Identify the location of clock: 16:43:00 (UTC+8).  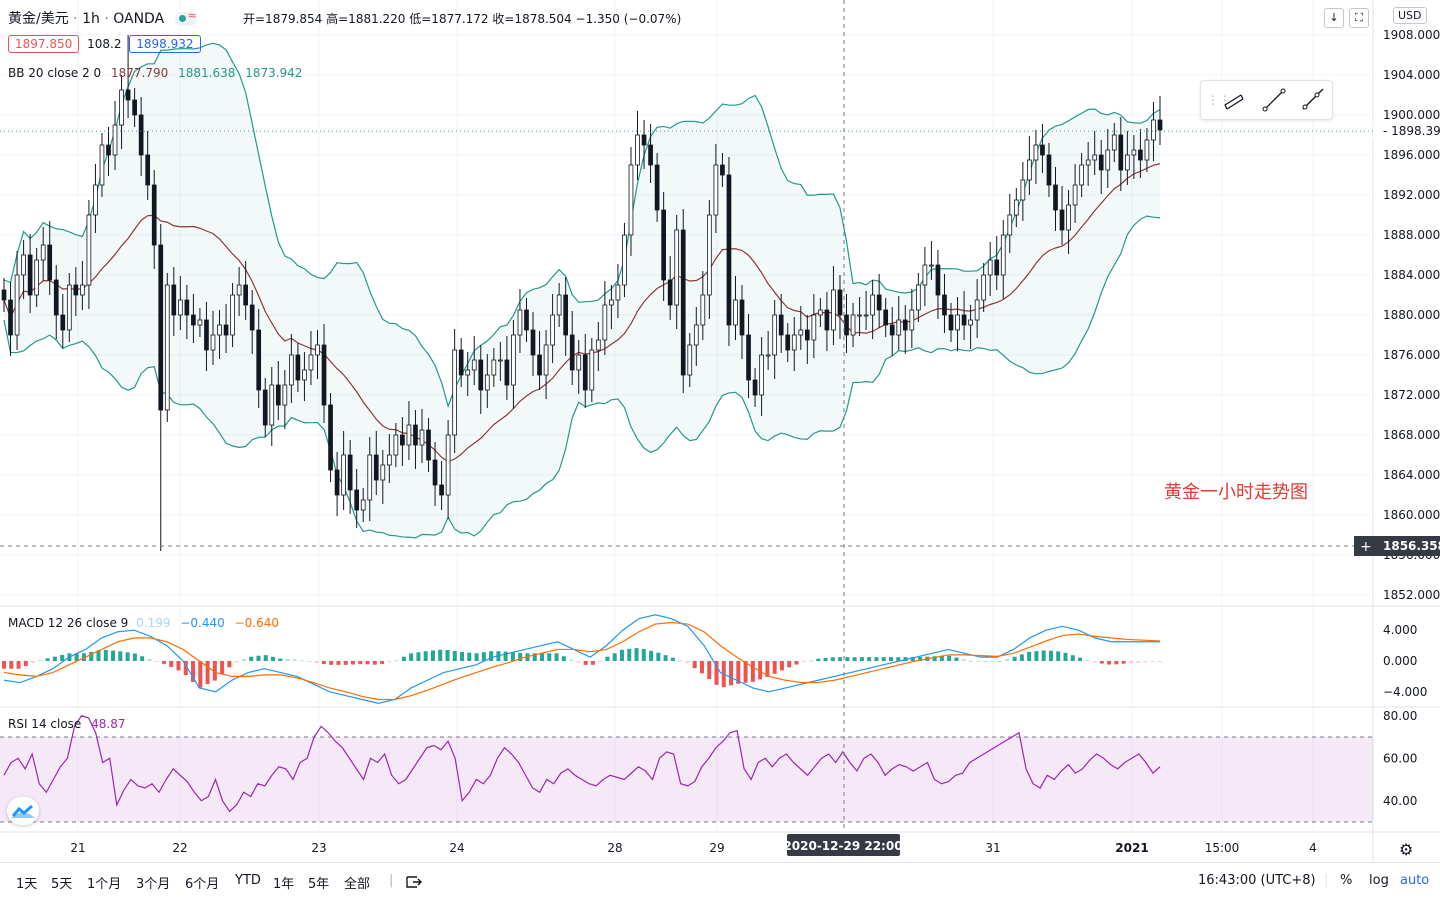
(1257, 880).